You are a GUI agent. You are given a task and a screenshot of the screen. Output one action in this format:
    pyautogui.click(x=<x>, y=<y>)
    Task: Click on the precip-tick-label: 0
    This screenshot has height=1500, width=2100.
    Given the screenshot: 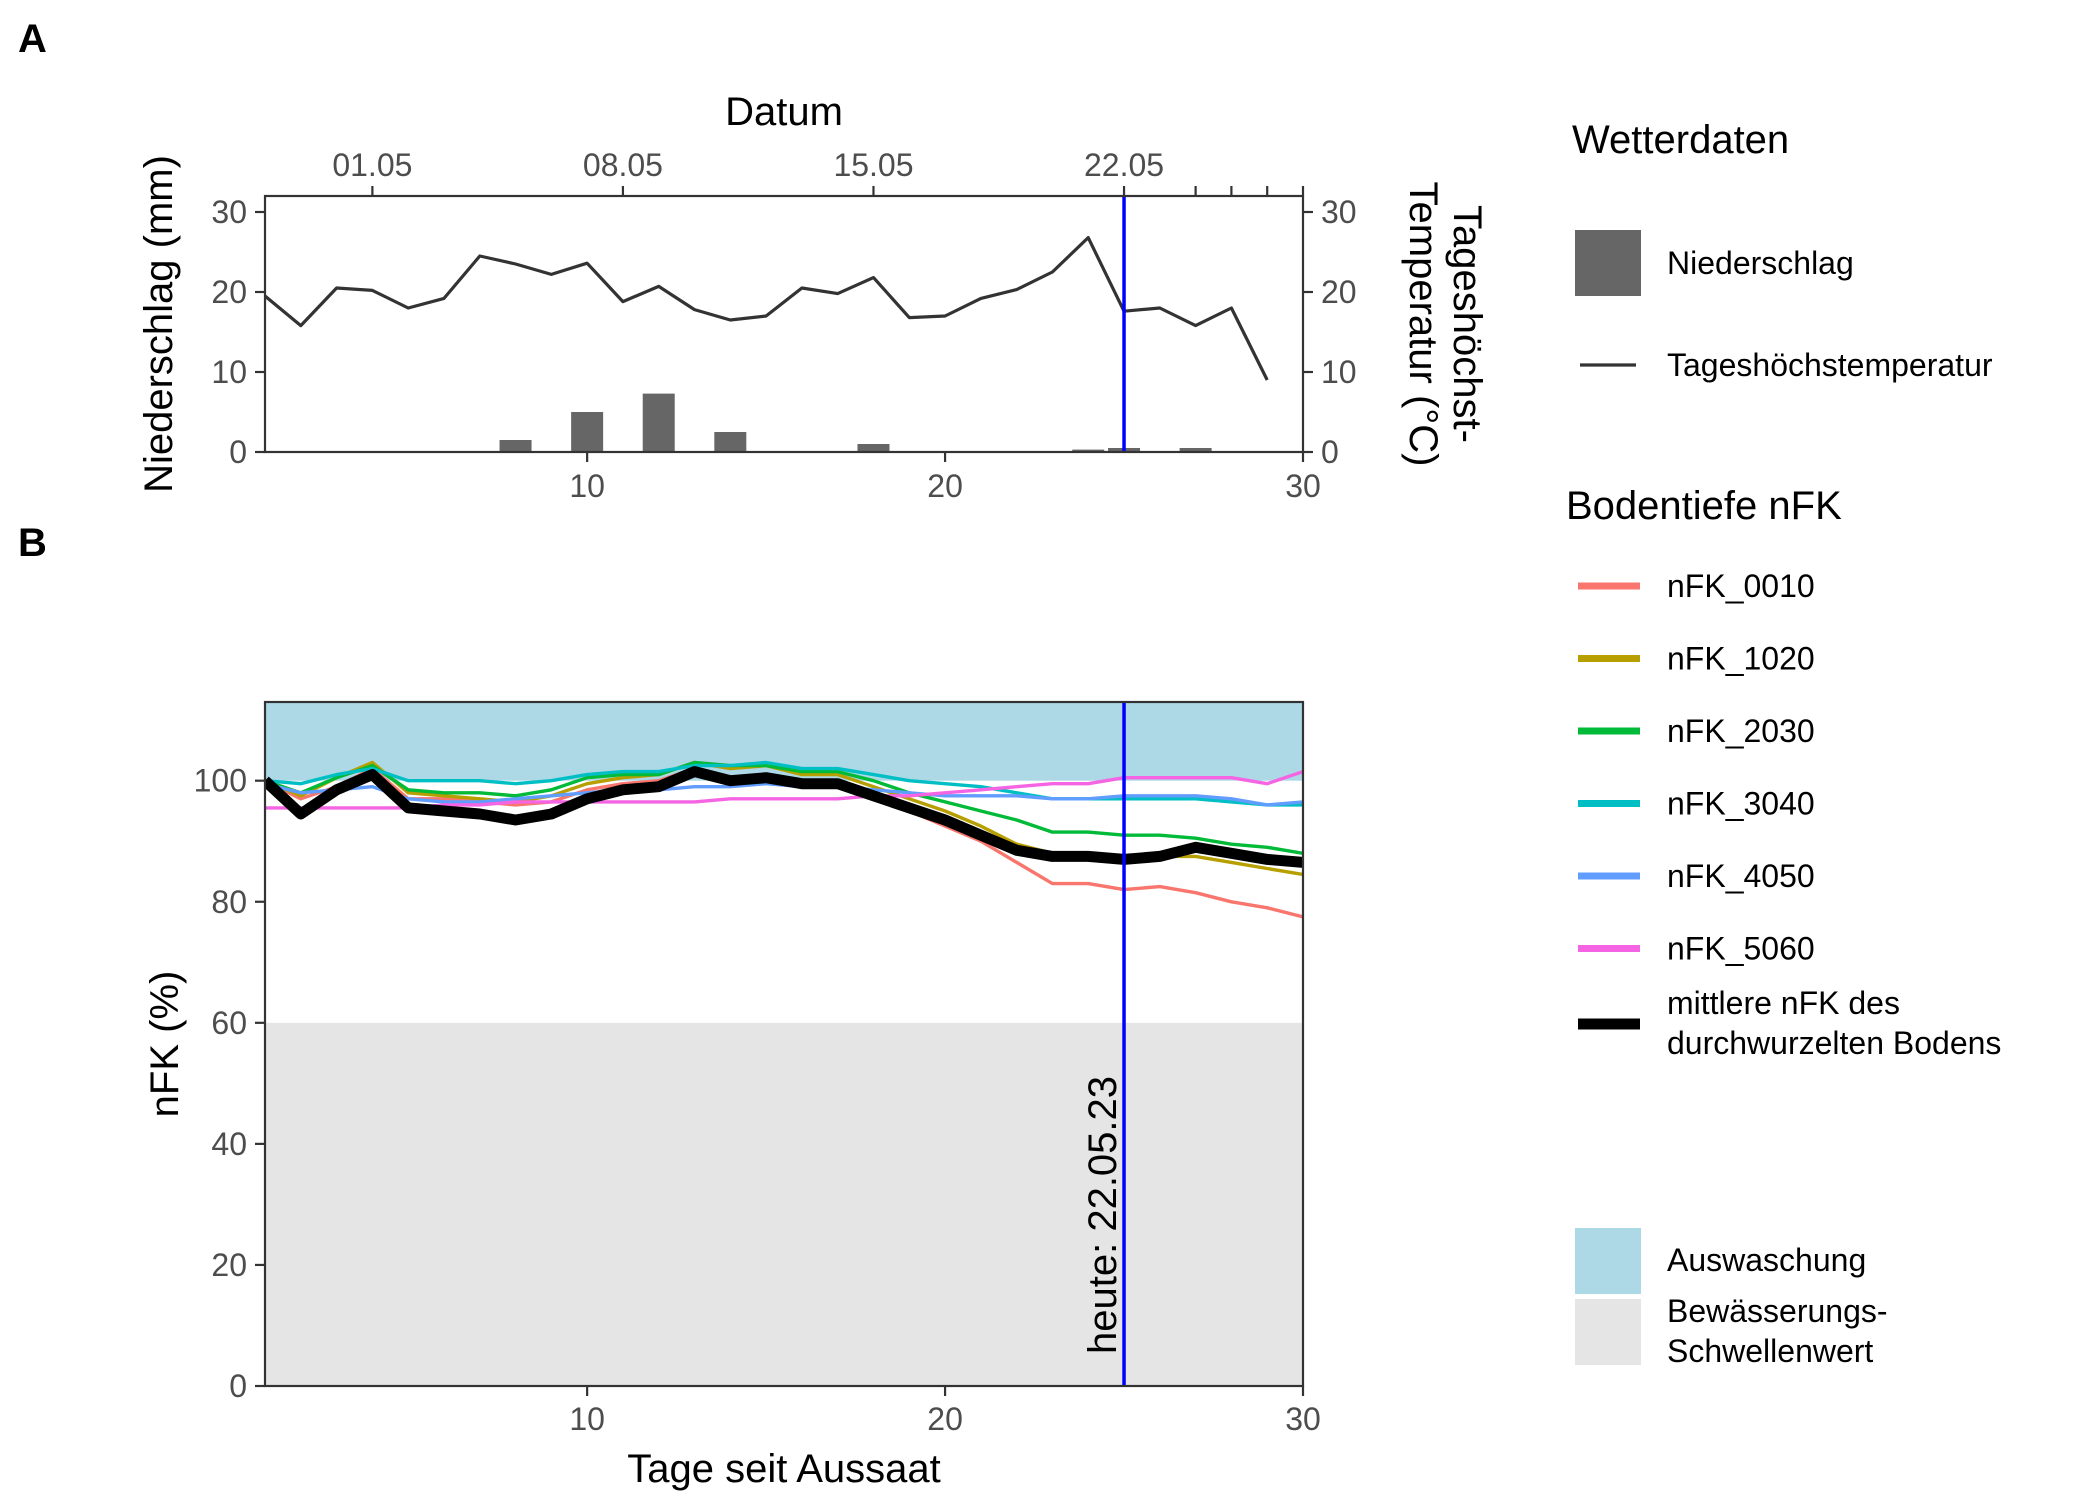 What is the action you would take?
    pyautogui.click(x=238, y=452)
    